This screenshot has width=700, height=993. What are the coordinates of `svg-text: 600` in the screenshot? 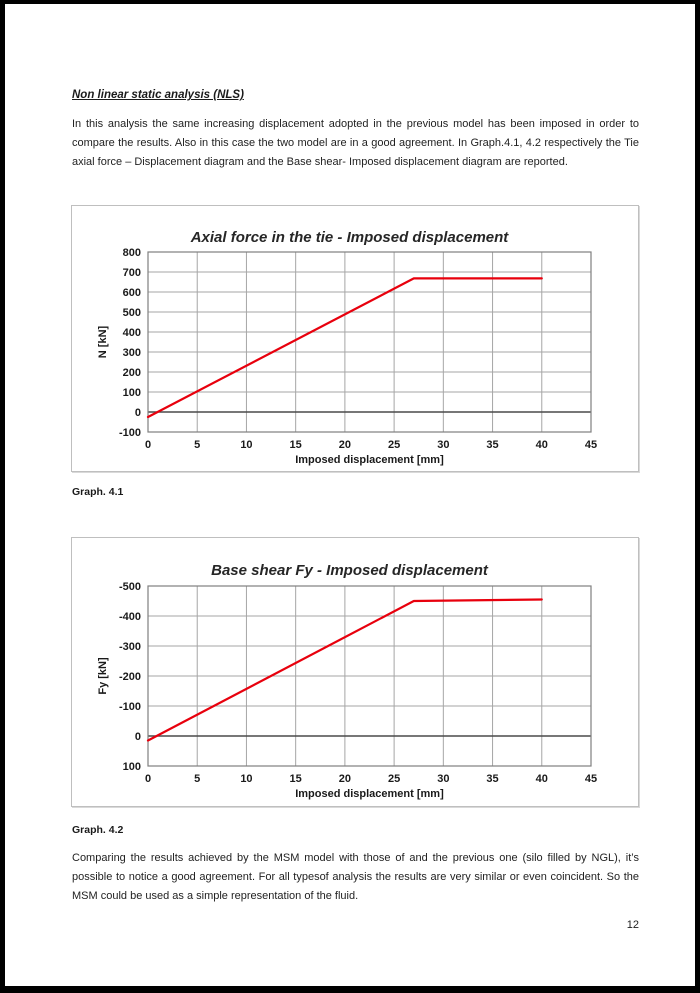 It's located at (132, 293).